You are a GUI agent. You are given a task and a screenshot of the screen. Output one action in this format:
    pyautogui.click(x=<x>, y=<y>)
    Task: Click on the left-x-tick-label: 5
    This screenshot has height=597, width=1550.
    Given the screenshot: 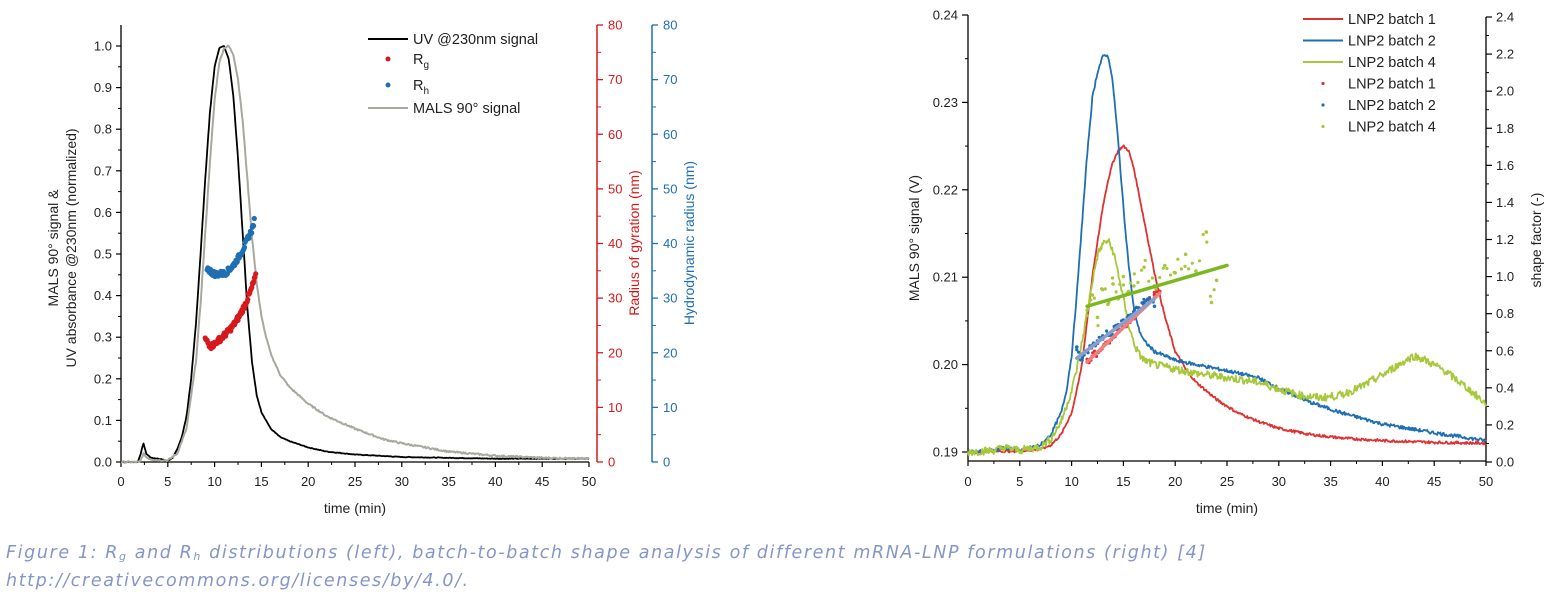 What is the action you would take?
    pyautogui.click(x=167, y=481)
    